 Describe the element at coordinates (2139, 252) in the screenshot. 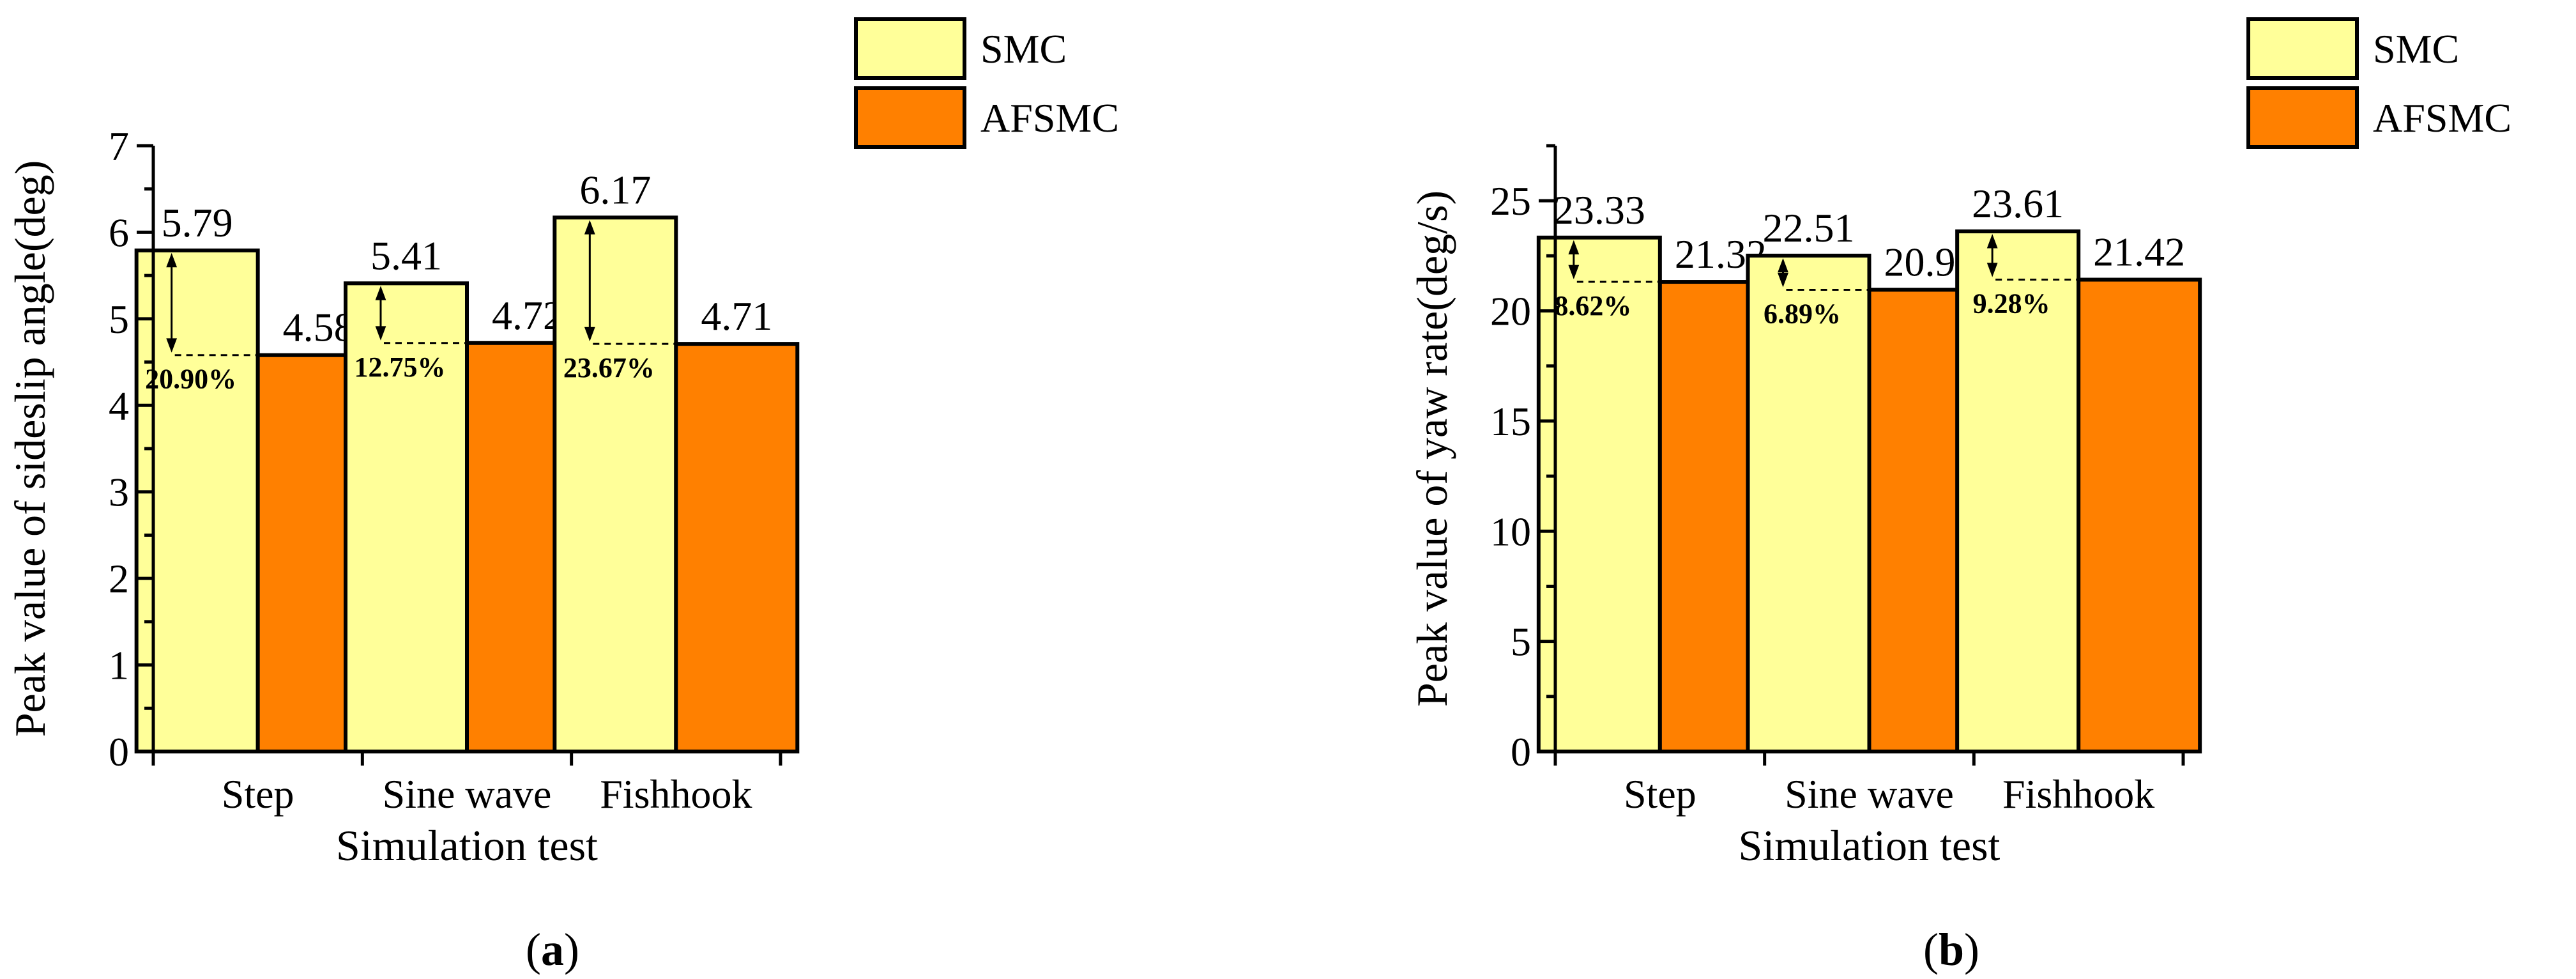

I see `value-label-afsmc-2: 21.42` at that location.